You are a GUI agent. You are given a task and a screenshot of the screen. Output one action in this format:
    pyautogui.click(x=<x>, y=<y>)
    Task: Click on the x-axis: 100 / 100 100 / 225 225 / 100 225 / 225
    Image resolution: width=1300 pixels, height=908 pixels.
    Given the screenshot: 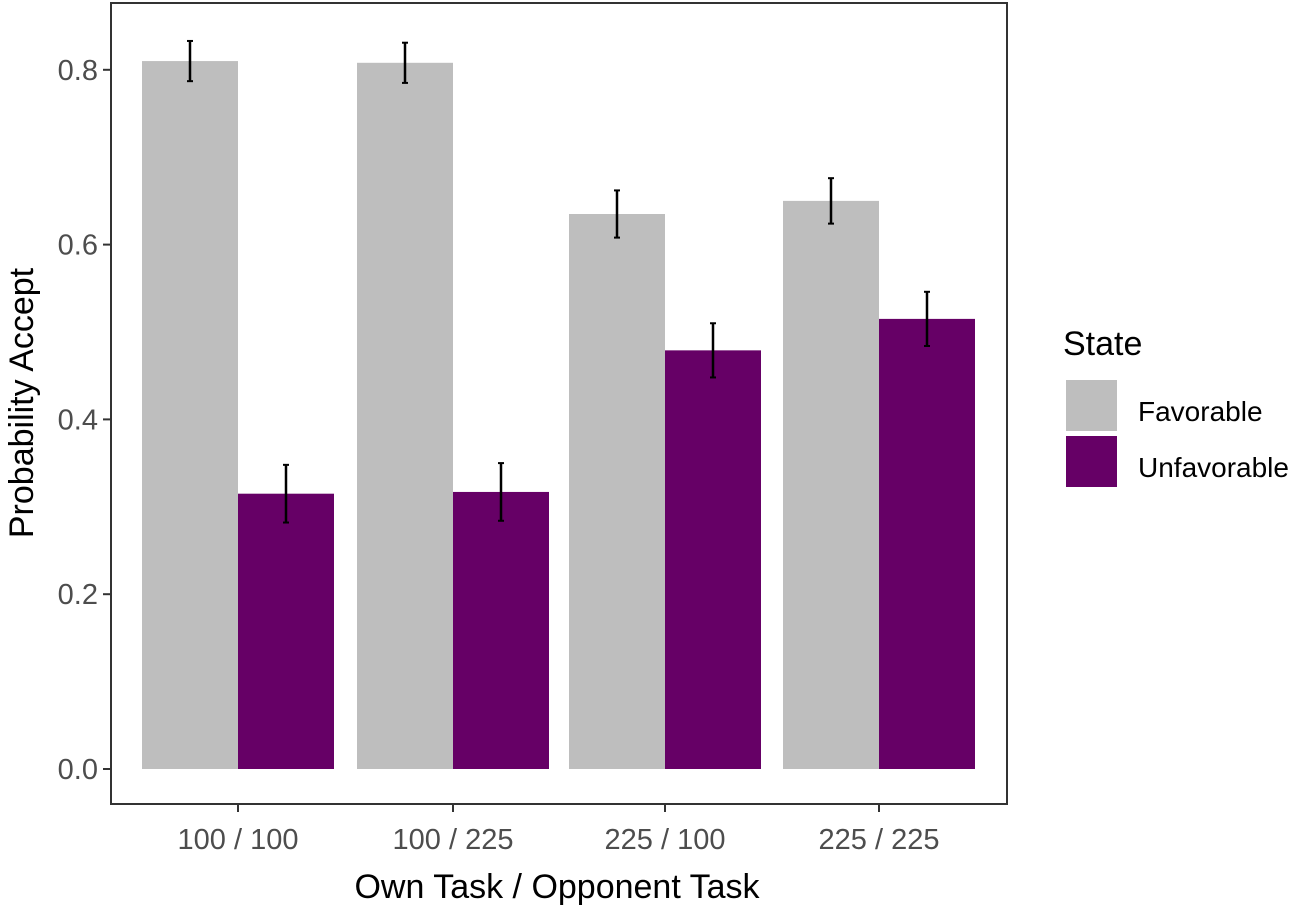 What is the action you would take?
    pyautogui.click(x=559, y=830)
    